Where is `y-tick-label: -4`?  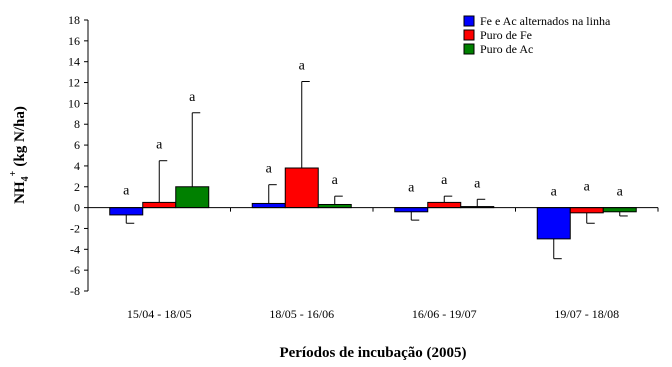 y-tick-label: -4 is located at coordinates (75, 249).